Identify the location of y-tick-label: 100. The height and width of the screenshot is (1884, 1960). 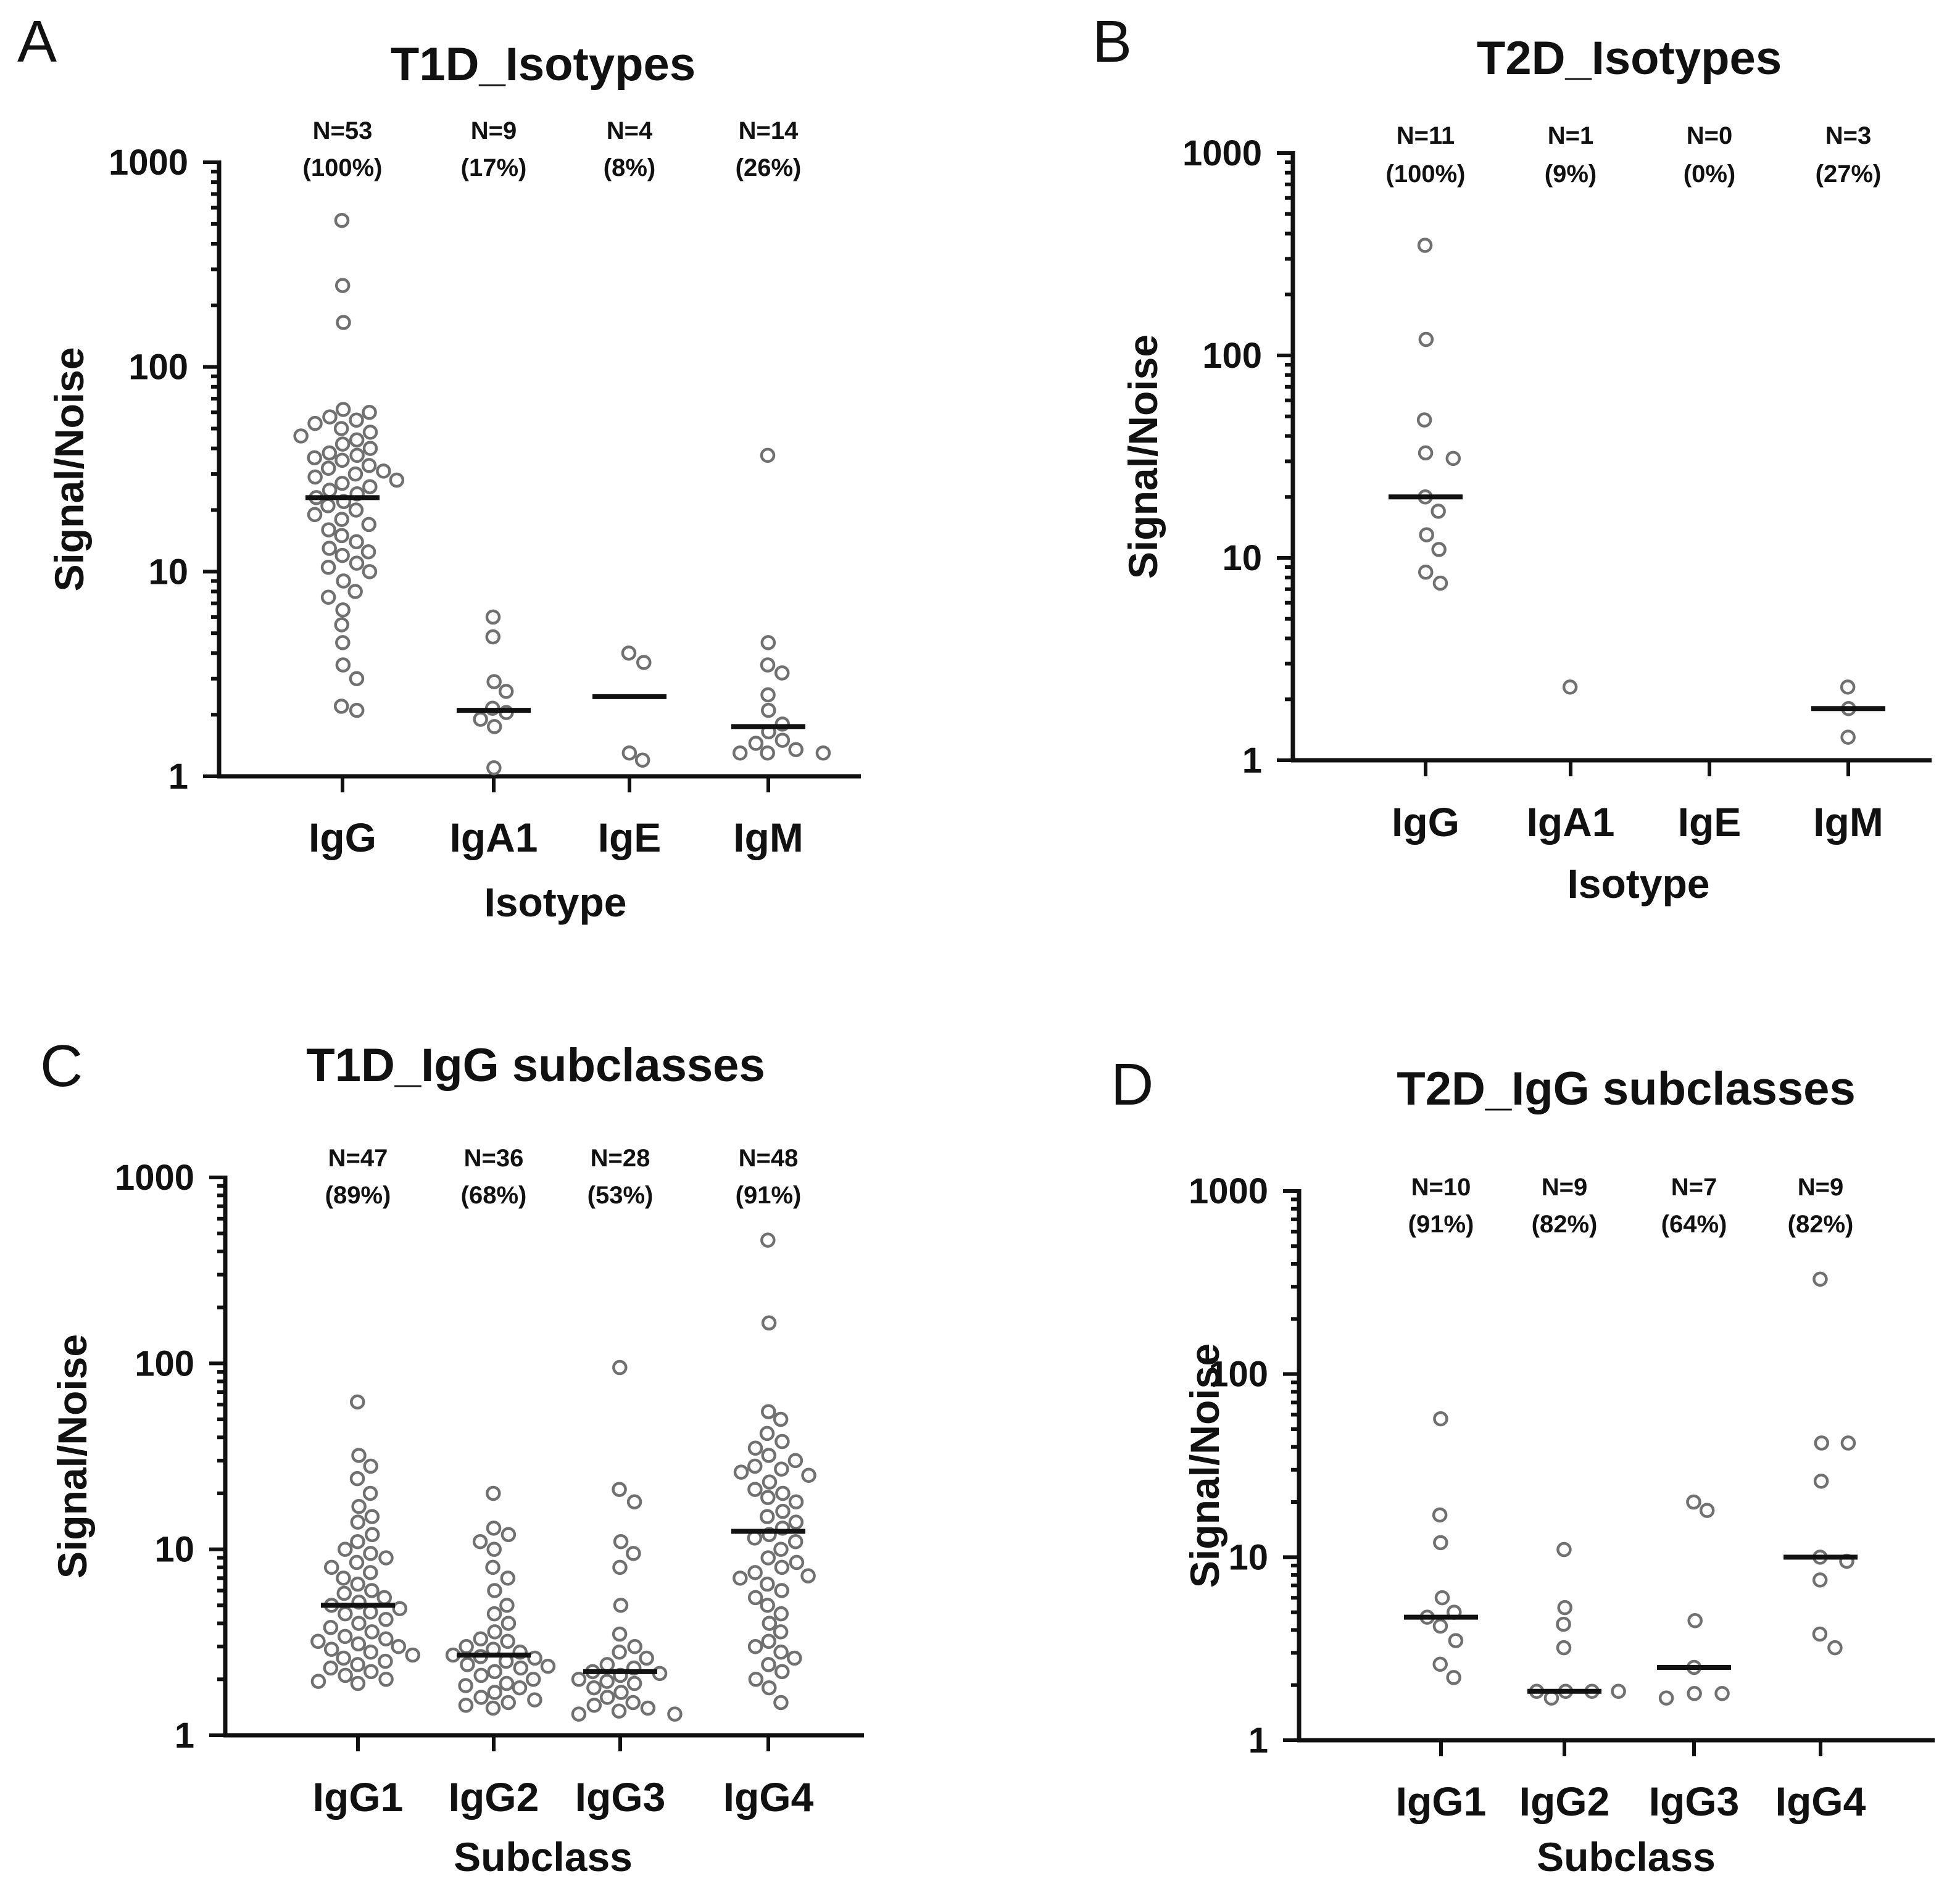
(1232, 356).